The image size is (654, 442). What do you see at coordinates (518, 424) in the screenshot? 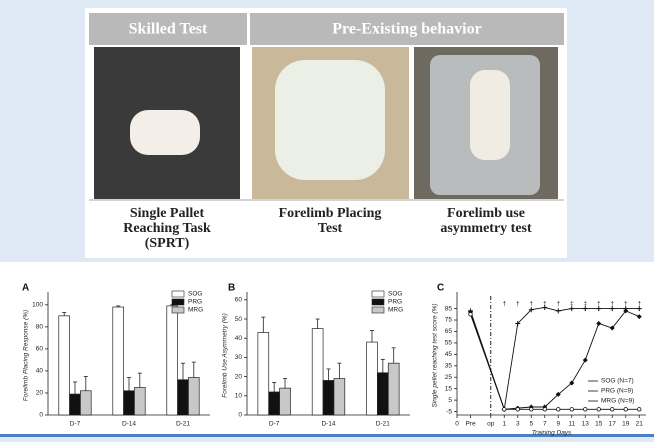
I see `x-tick-label: 3` at bounding box center [518, 424].